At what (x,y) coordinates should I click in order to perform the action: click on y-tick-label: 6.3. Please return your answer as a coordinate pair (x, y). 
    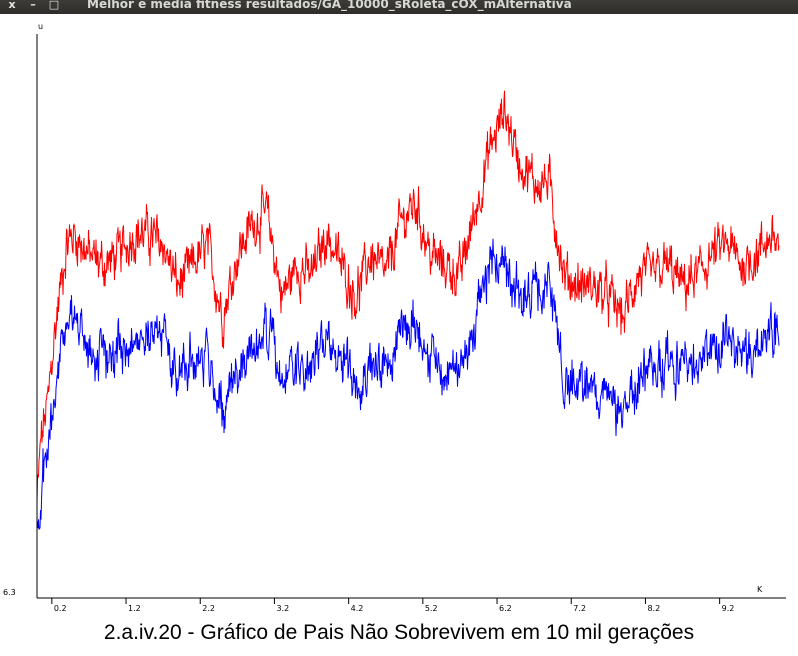
    Looking at the image, I should click on (9, 592).